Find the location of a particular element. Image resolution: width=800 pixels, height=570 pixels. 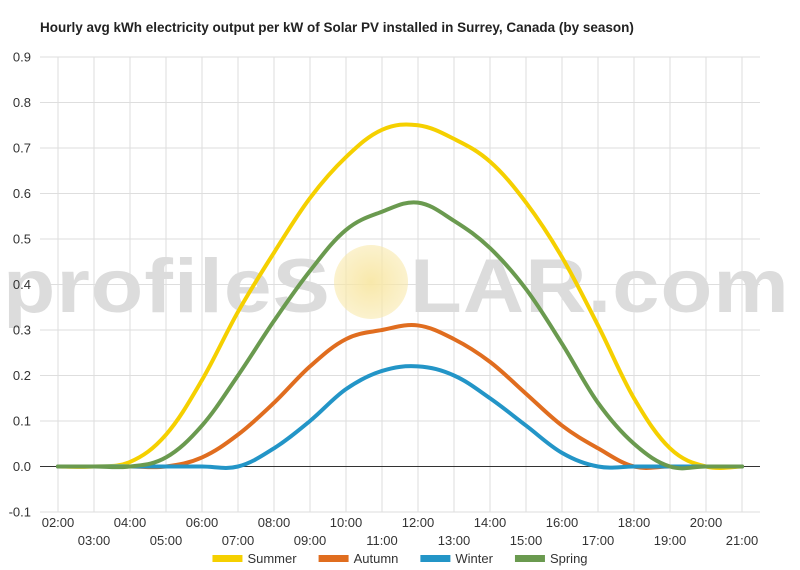

watermark: profileS LAR.com is located at coordinates (396, 286).